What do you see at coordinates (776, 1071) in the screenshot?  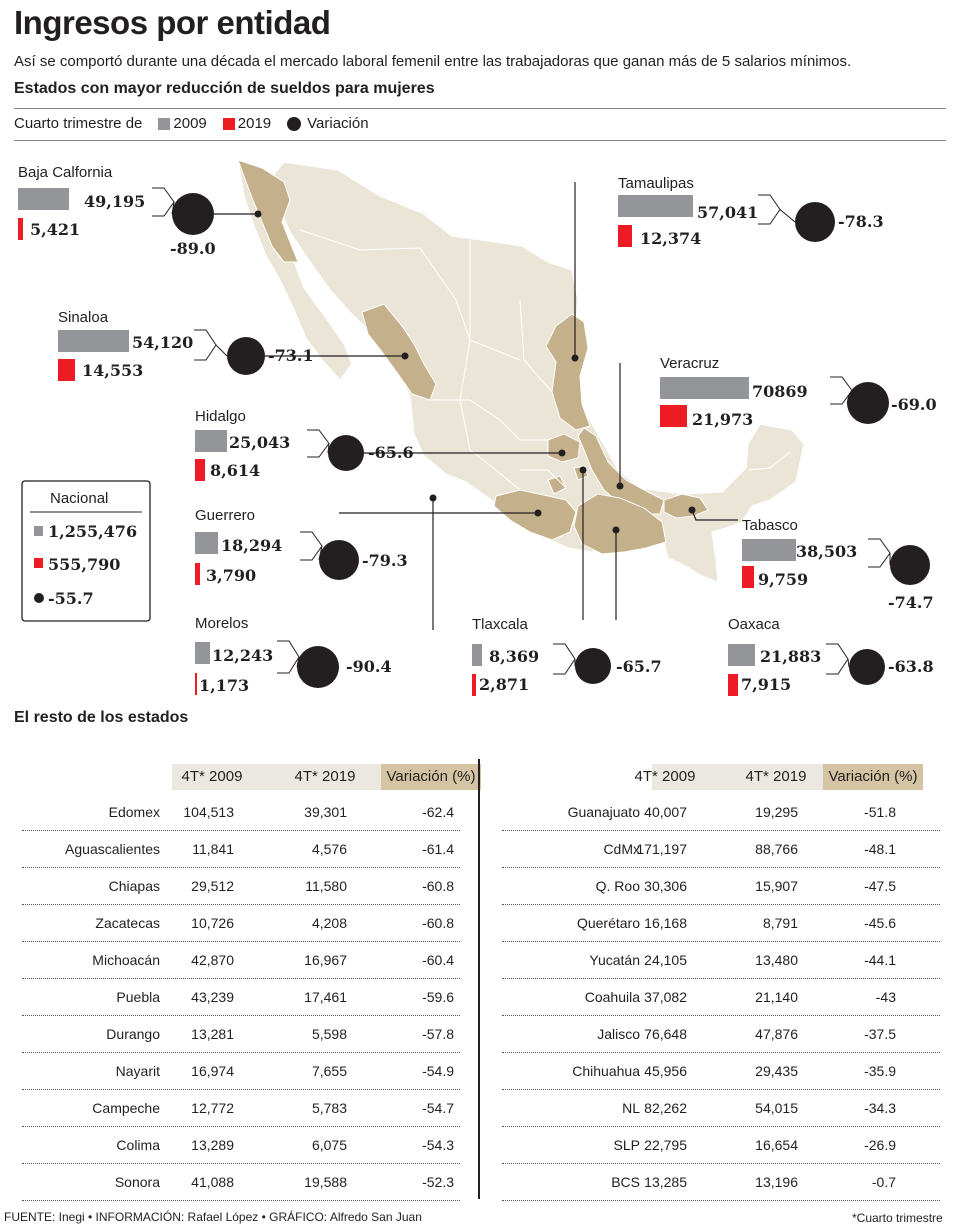 I see `table-cell-2019: 29,435` at bounding box center [776, 1071].